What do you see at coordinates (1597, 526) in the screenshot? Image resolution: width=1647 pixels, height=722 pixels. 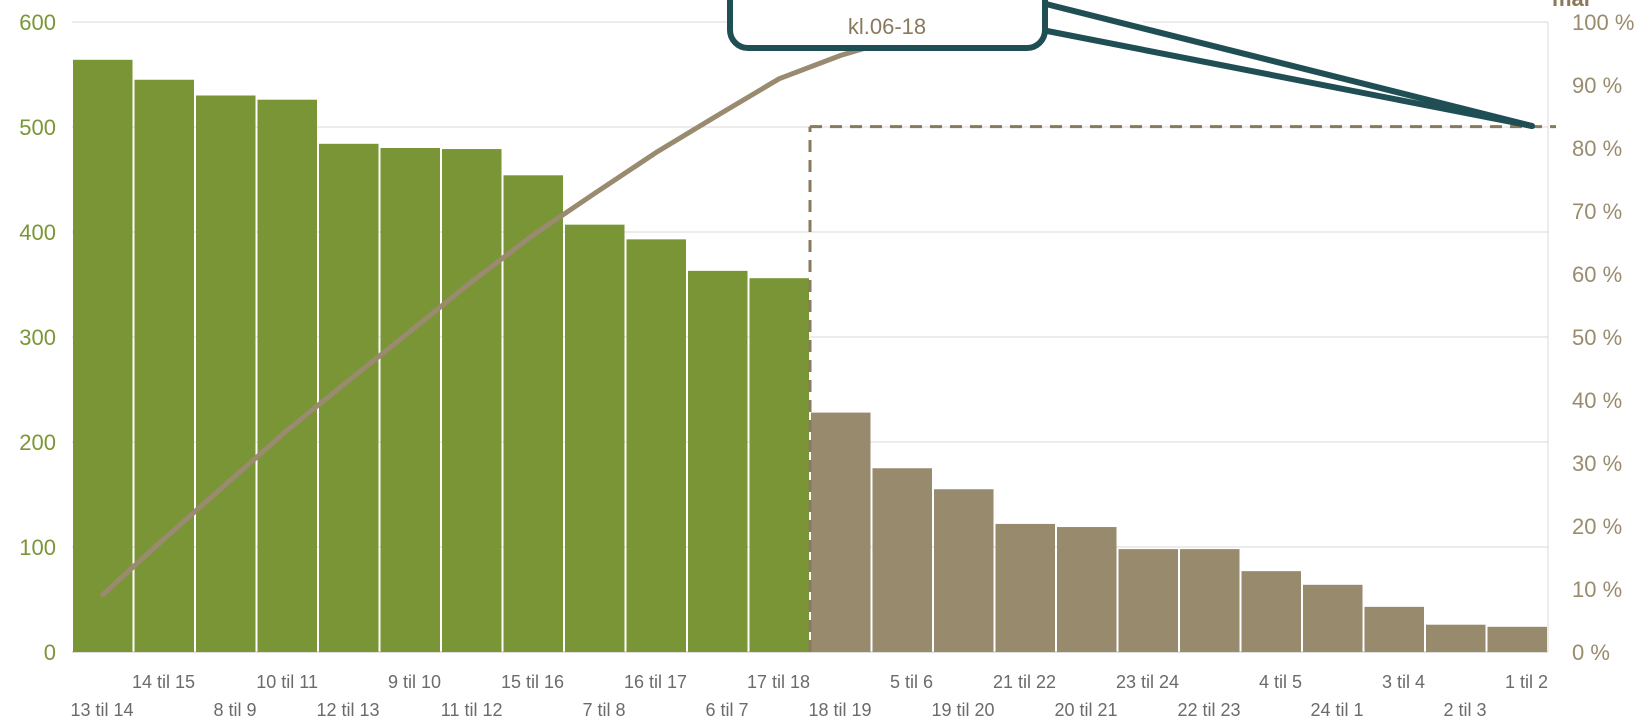 I see `right-tick-label: 20 %` at bounding box center [1597, 526].